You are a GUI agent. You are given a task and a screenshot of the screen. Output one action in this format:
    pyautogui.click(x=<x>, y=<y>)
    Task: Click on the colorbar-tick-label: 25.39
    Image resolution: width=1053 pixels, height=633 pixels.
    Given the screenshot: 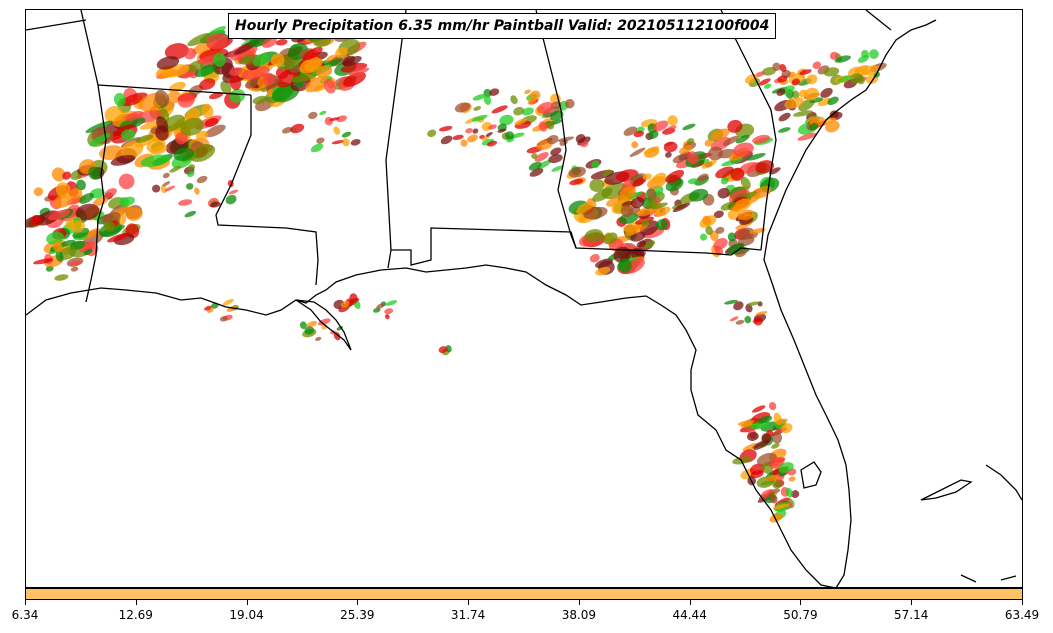 What is the action you would take?
    pyautogui.click(x=357, y=615)
    